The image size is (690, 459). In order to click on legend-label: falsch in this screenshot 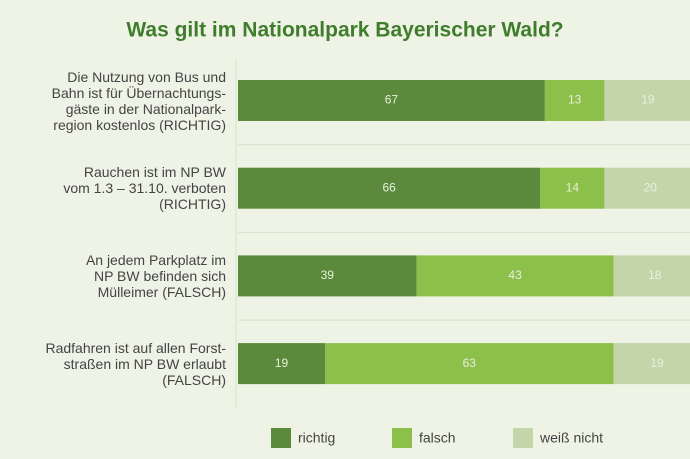, I will do `click(437, 438)`.